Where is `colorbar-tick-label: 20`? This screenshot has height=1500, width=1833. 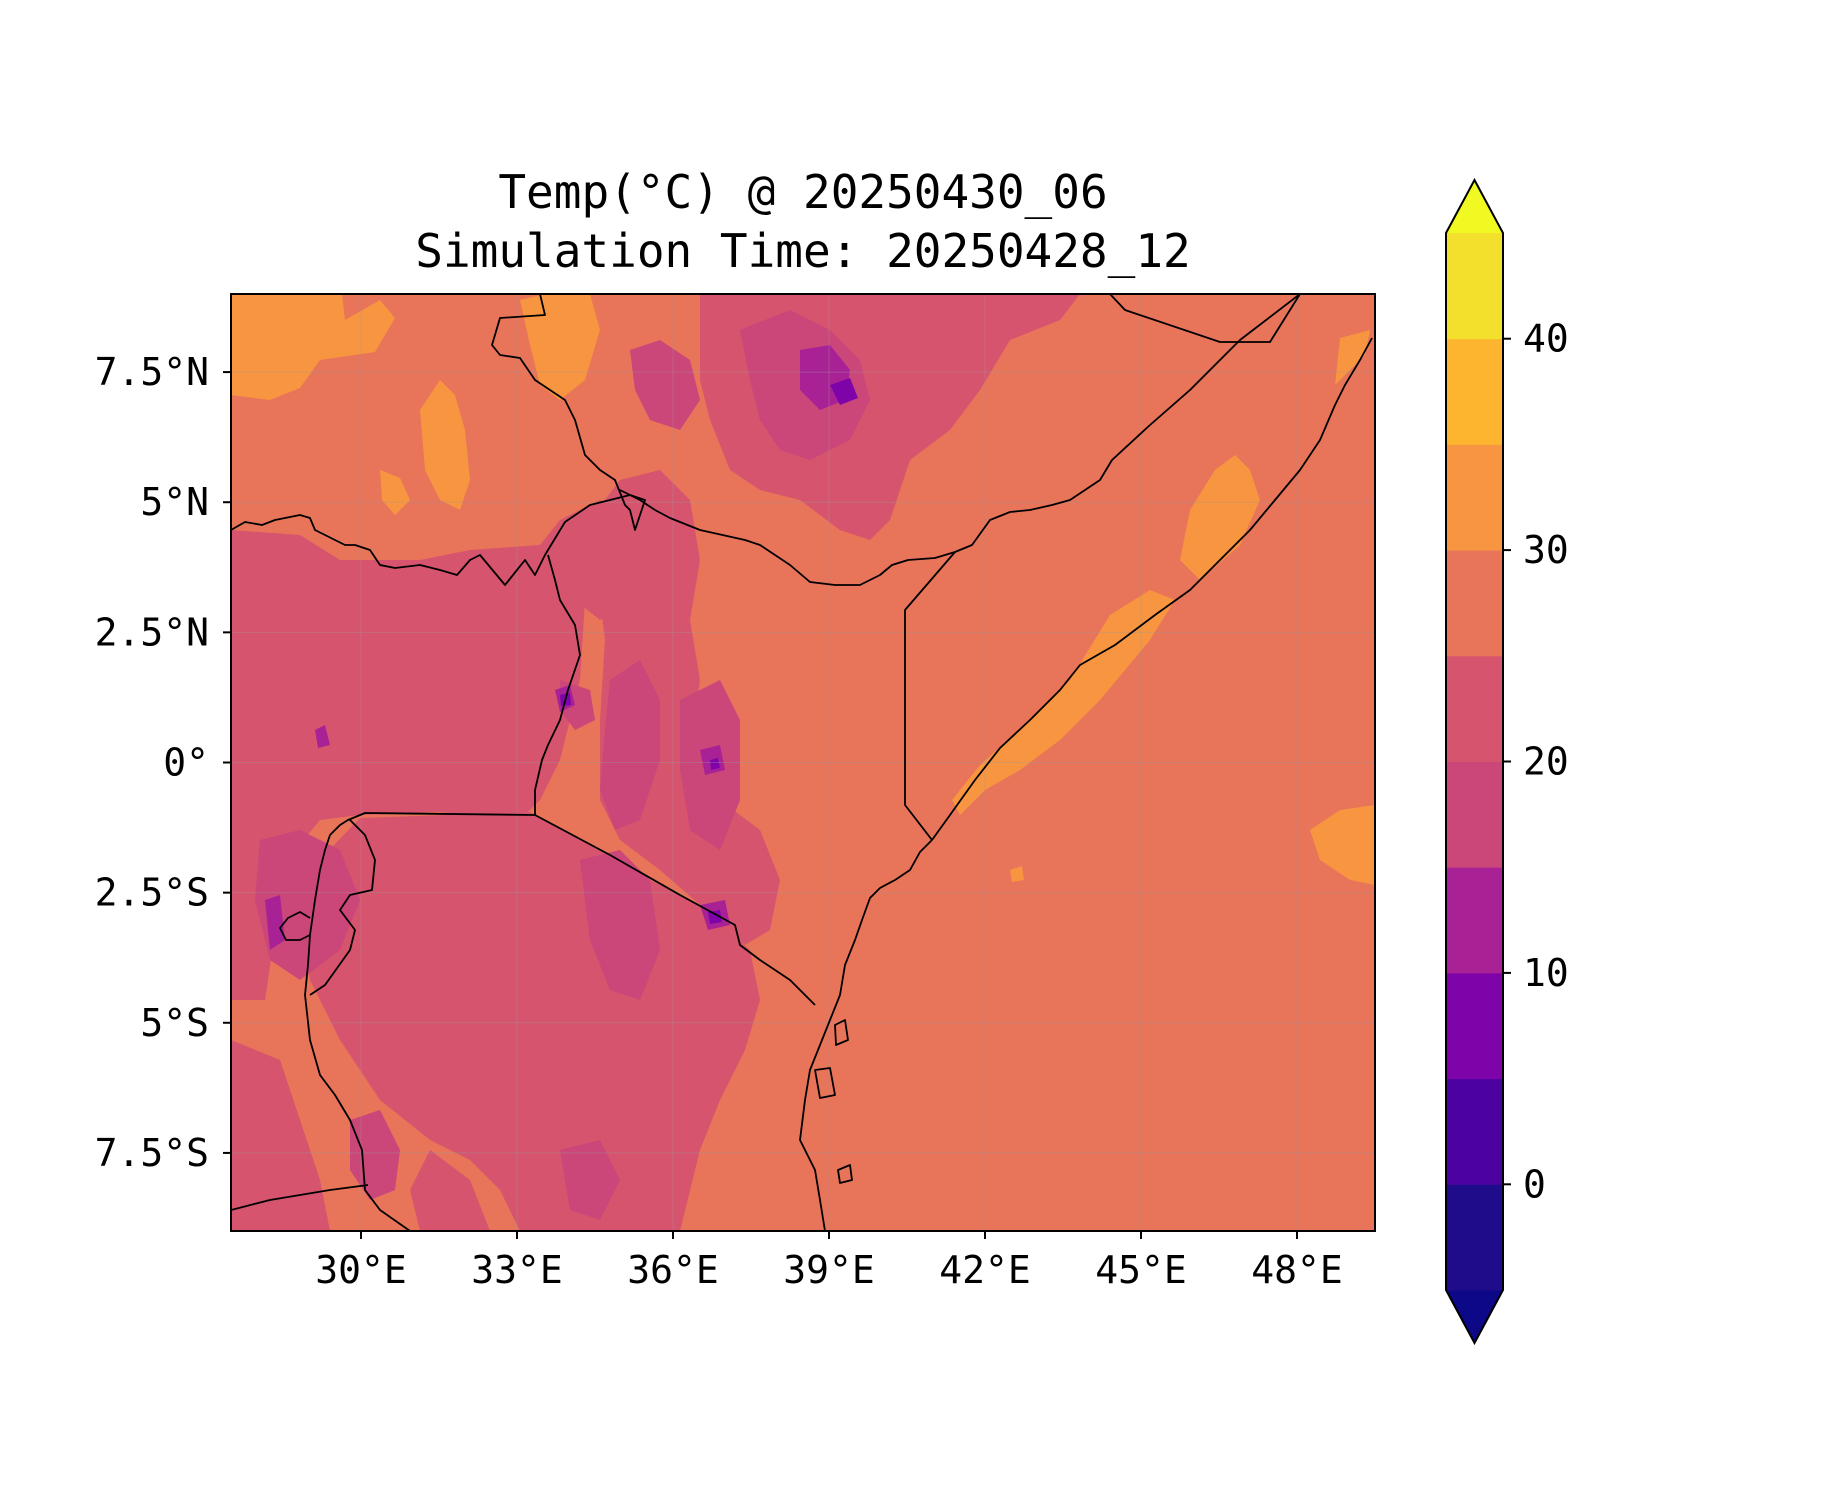
colorbar-tick-label: 20 is located at coordinates (1546, 762).